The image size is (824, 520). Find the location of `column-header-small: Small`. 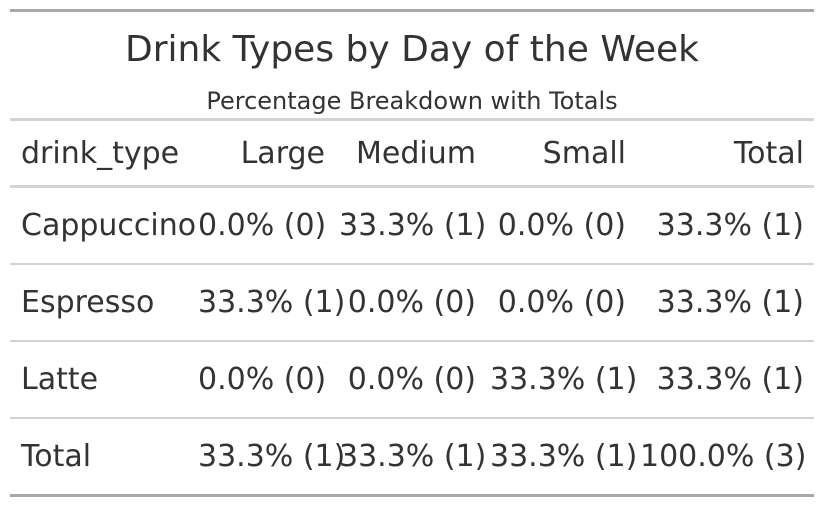

column-header-small: Small is located at coordinates (561, 154).